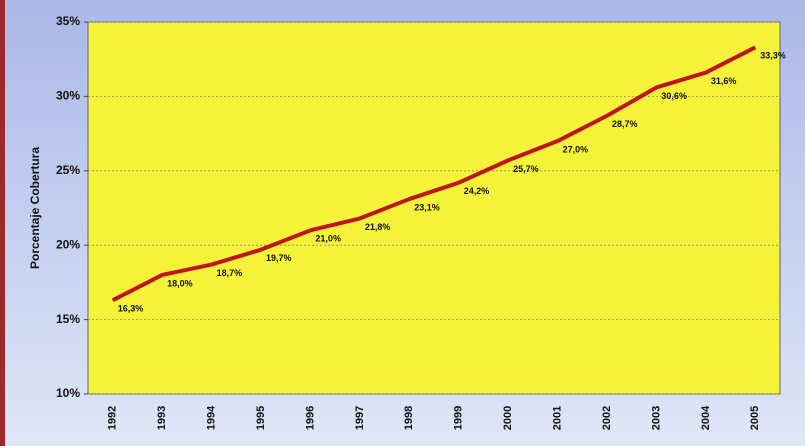 This screenshot has height=446, width=805. What do you see at coordinates (427, 207) in the screenshot?
I see `value-label: 23,1%` at bounding box center [427, 207].